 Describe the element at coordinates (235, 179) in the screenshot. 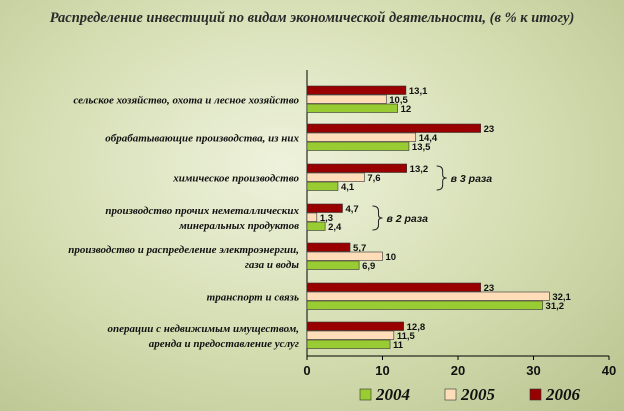

I see `category-label: химическое производство` at that location.